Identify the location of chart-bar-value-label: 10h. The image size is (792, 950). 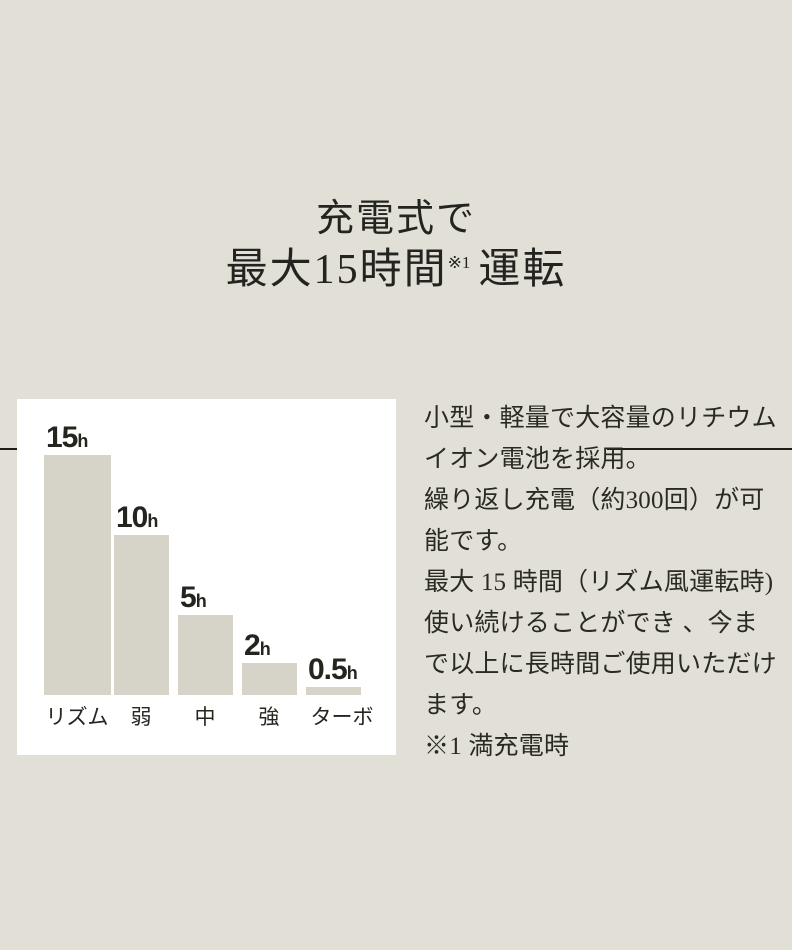
(137, 518).